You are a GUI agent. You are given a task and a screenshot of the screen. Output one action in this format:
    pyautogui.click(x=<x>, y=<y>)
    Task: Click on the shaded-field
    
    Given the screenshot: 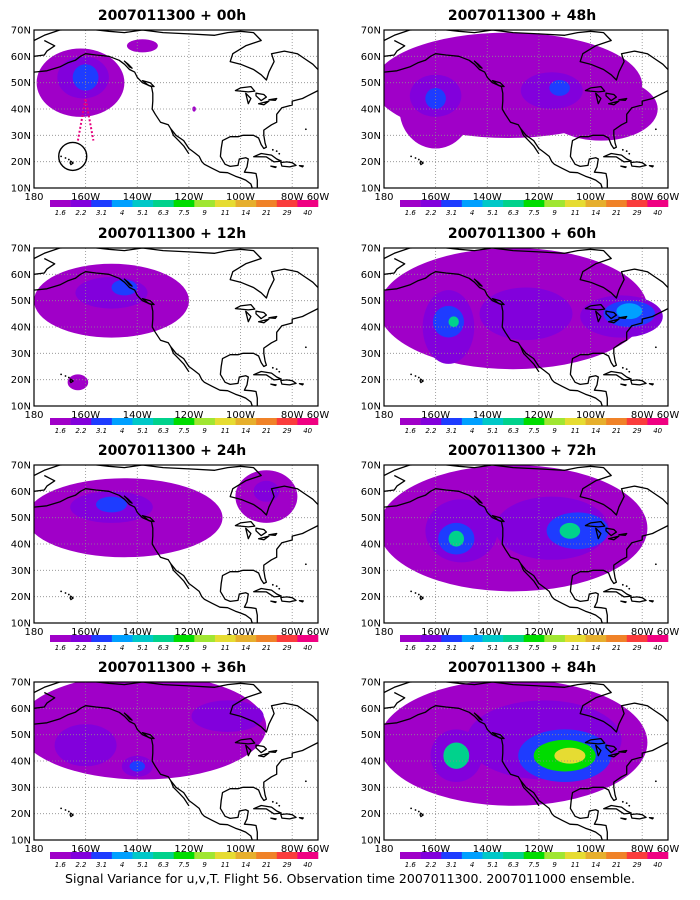 What is the action you would take?
    pyautogui.click(x=526, y=109)
    